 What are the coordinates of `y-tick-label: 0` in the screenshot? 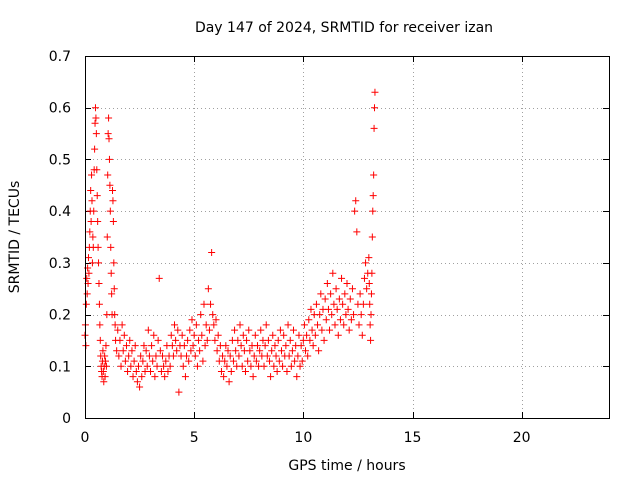 It's located at (66, 419).